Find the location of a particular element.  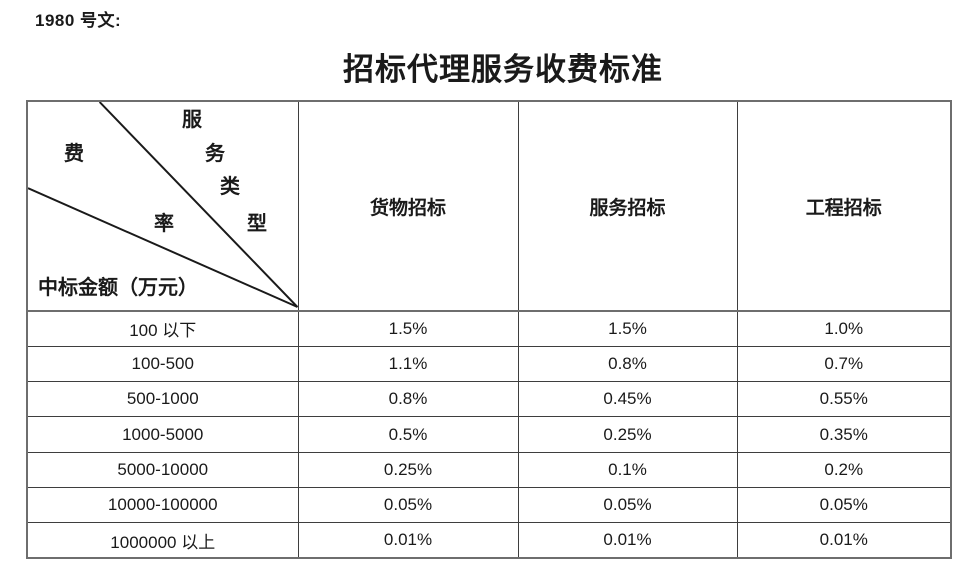

corner-fee-char: 费 is located at coordinates (74, 154).